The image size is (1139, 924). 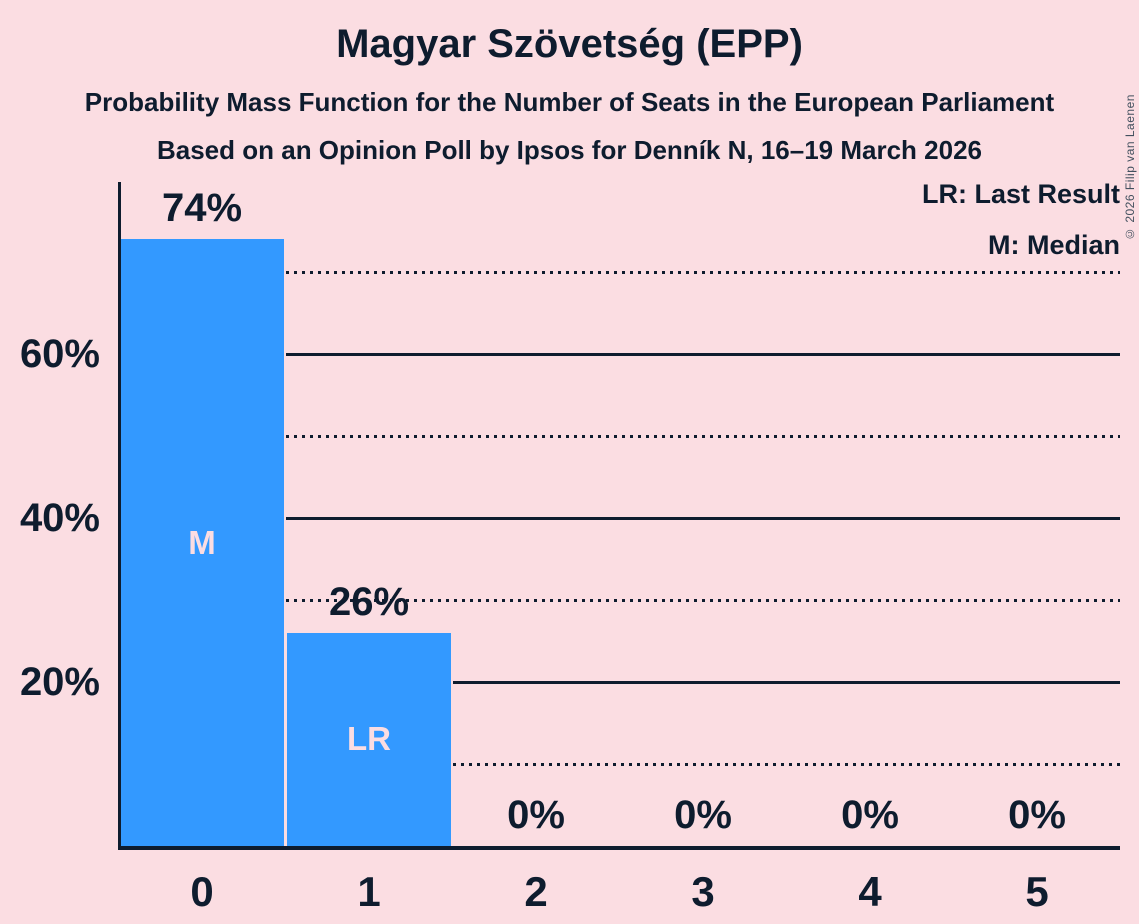 I want to click on chart-title: Magyar Szövetség (EPP), so click(x=569, y=44).